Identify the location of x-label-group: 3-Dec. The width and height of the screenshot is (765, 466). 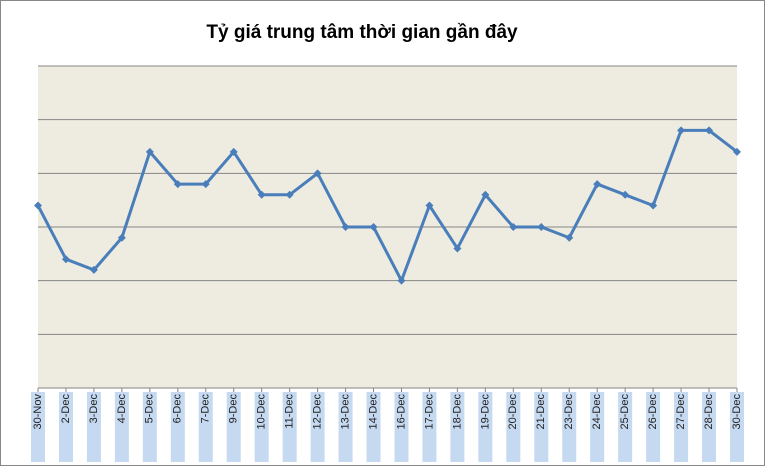
(93, 427).